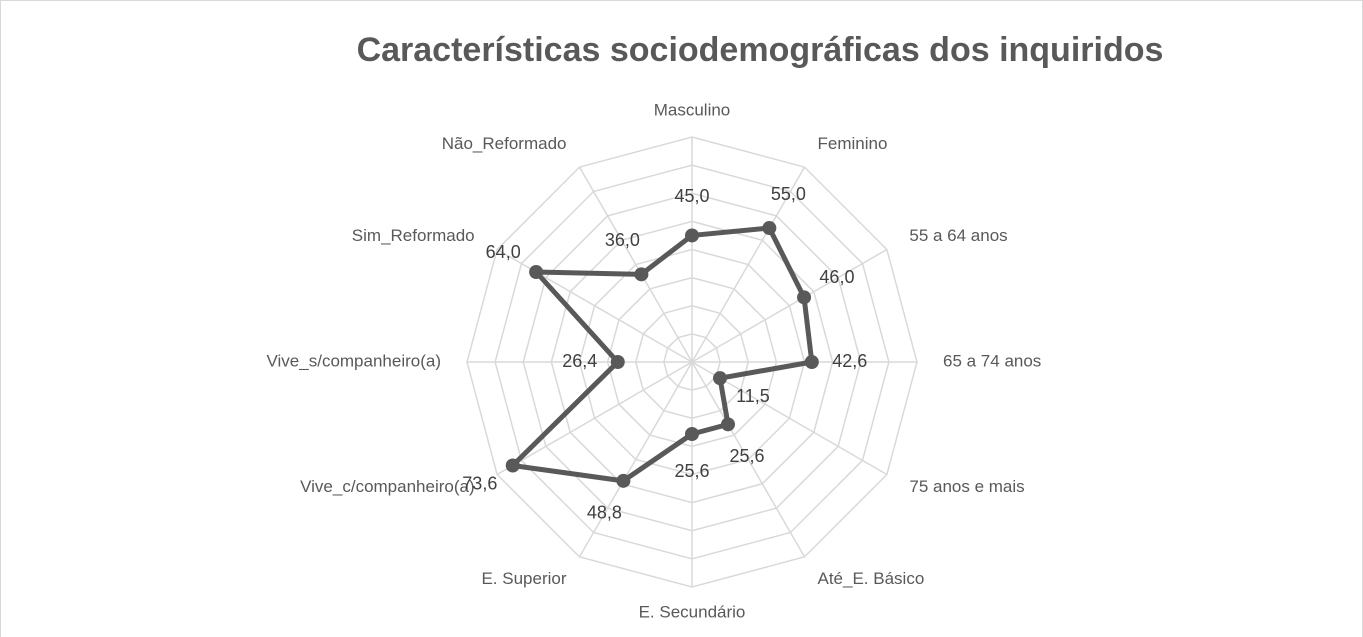 The height and width of the screenshot is (637, 1363). I want to click on category-label: Até_E. Básico, so click(871, 578).